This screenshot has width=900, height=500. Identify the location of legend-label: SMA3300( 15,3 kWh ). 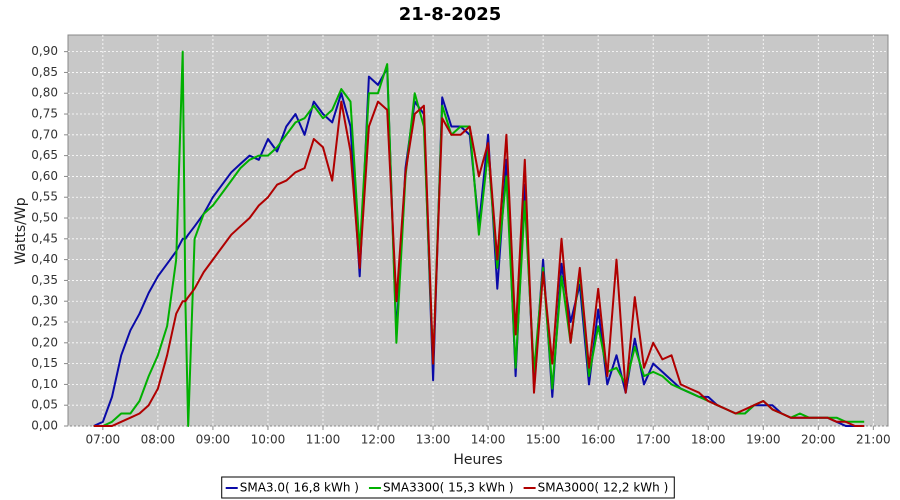
(448, 488).